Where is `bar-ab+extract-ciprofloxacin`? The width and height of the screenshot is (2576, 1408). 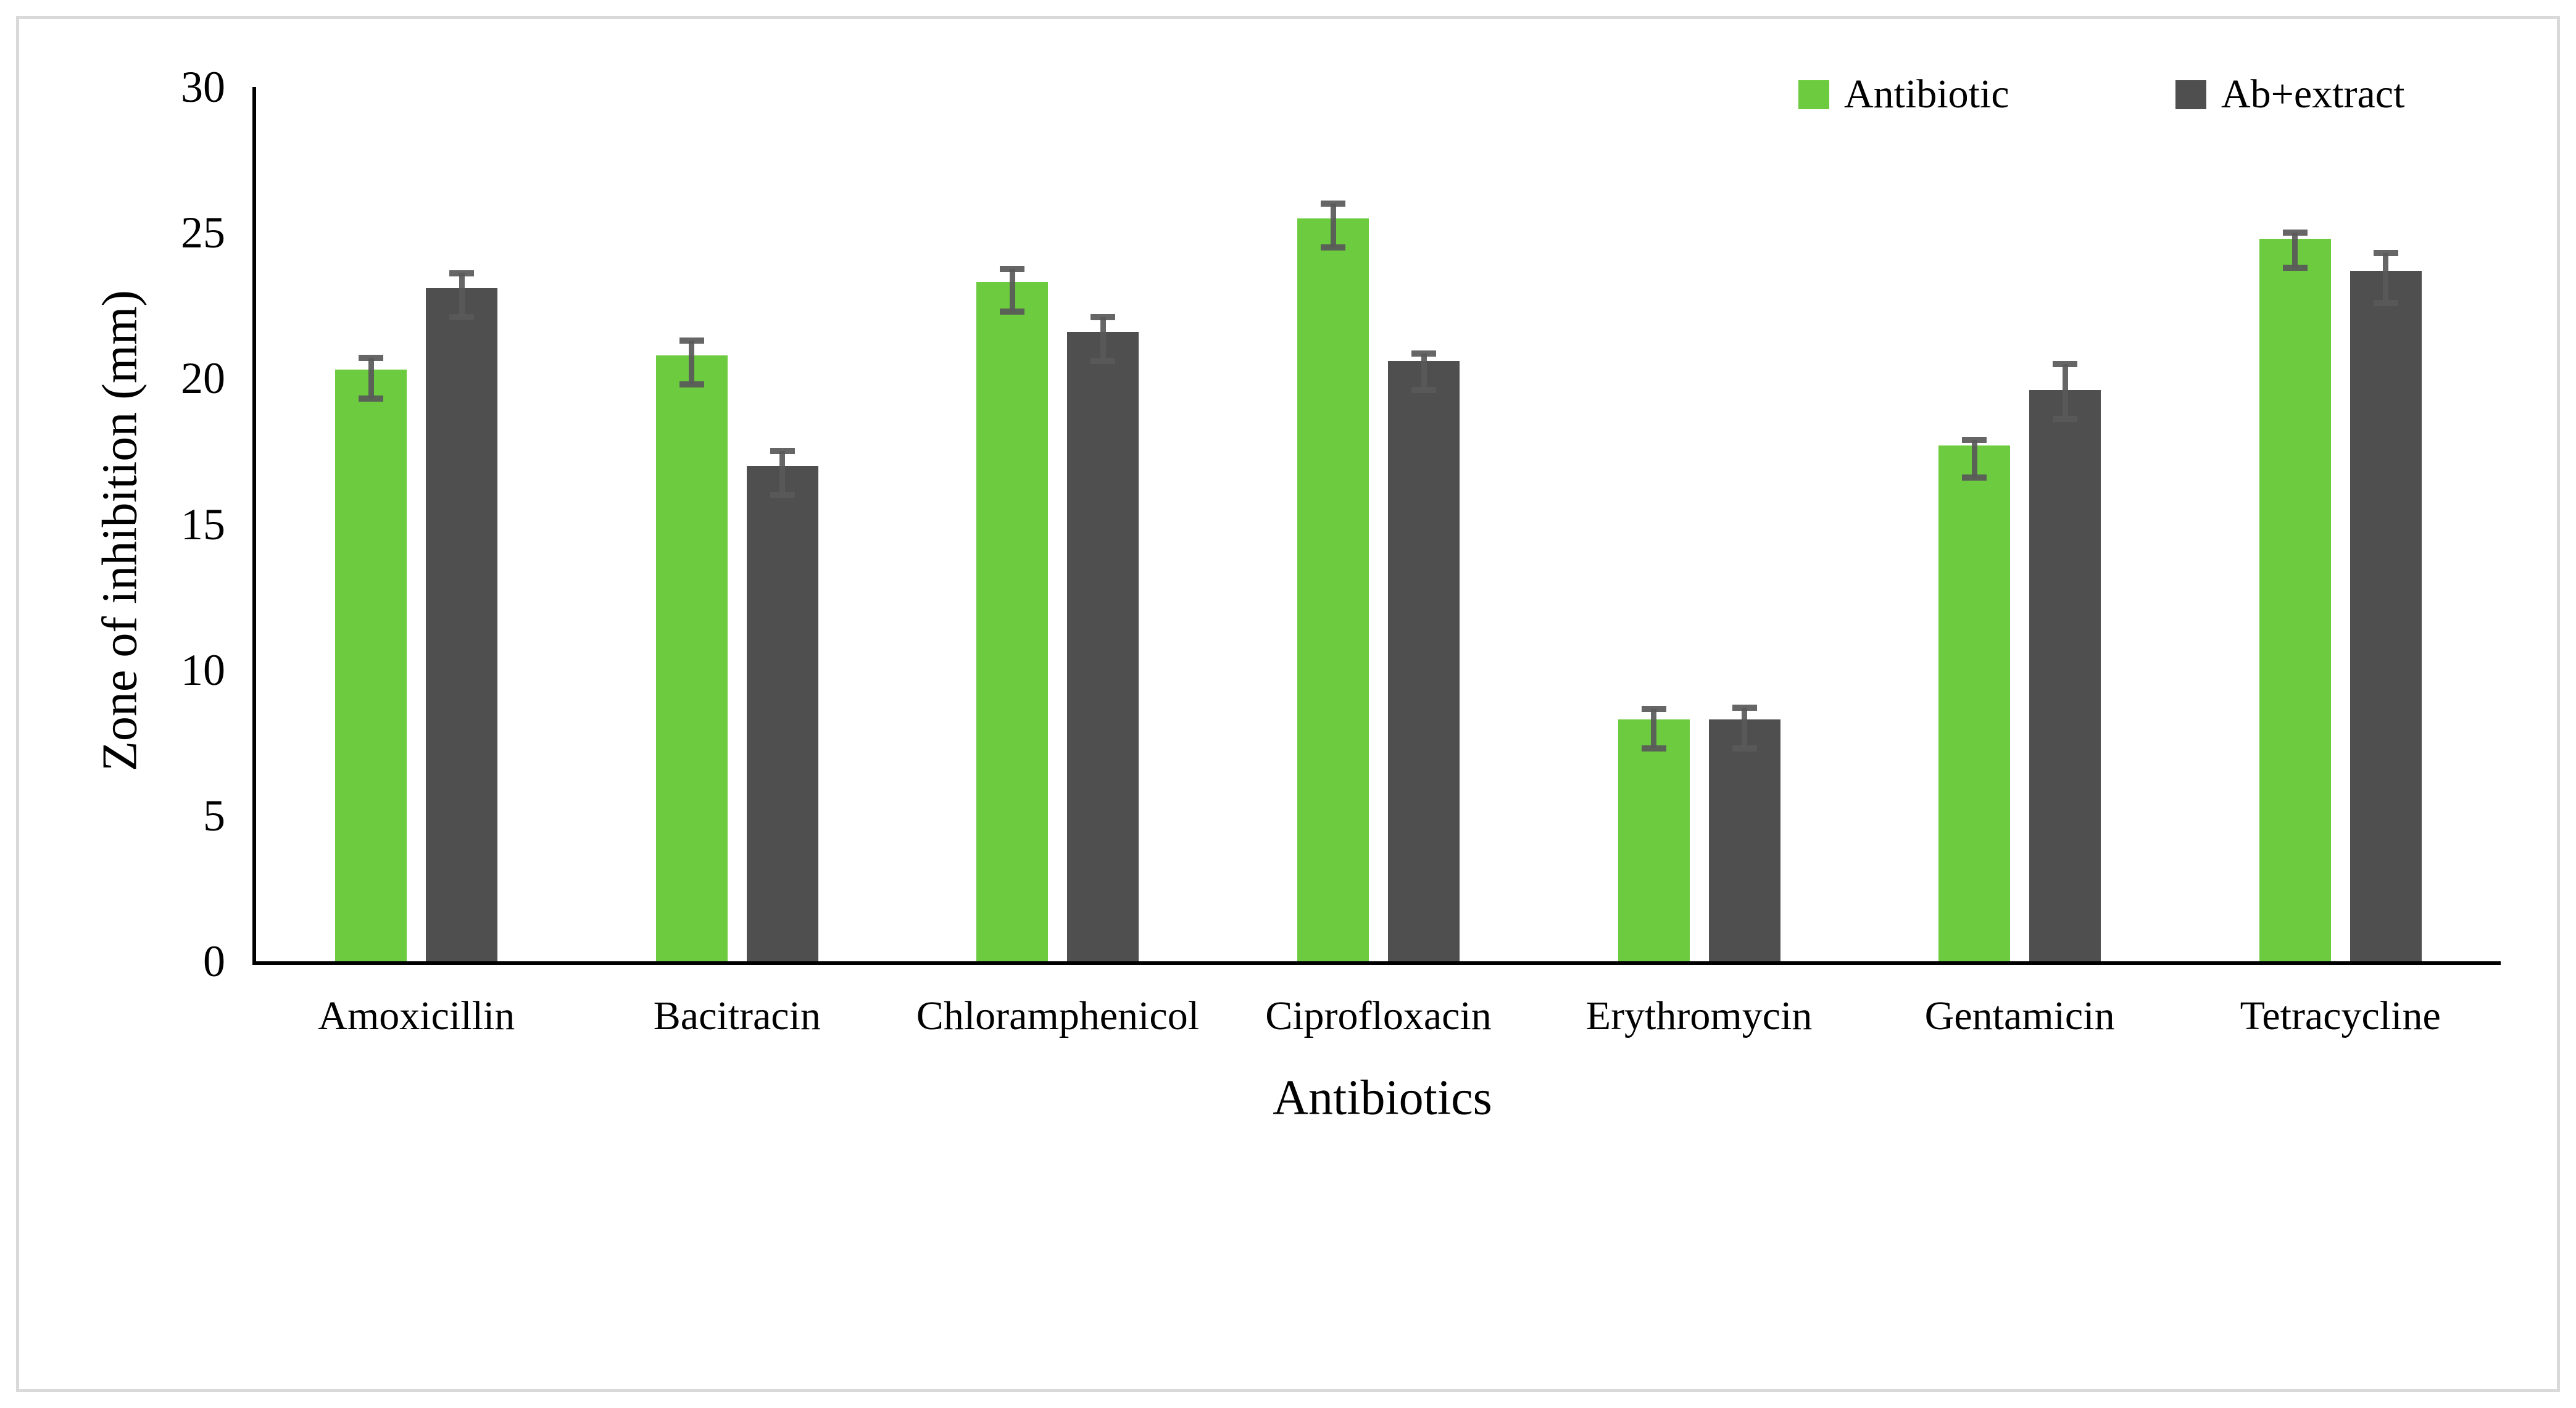
bar-ab+extract-ciprofloxacin is located at coordinates (1424, 661).